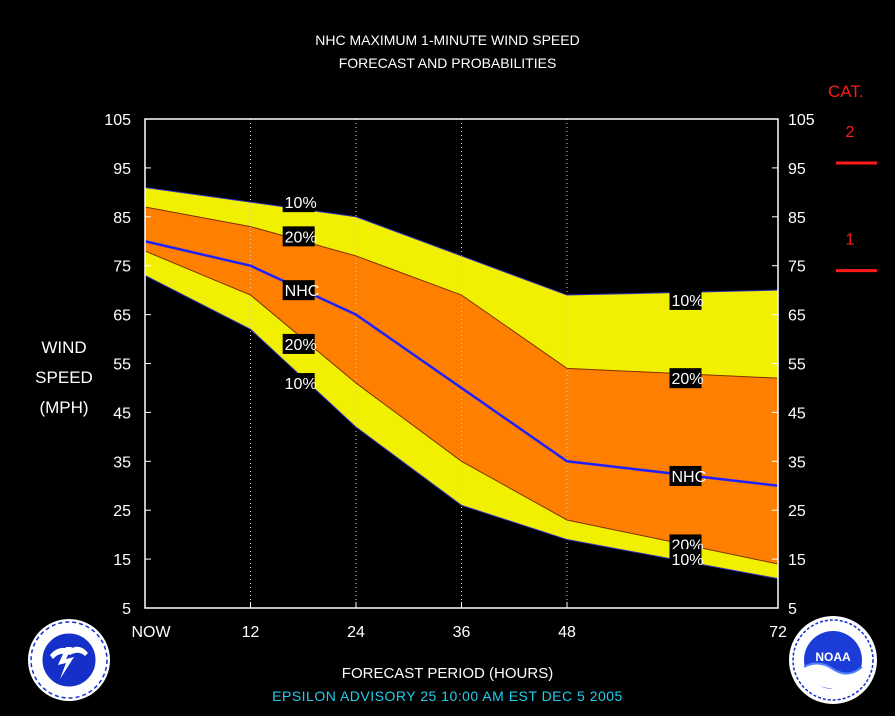 Image resolution: width=895 pixels, height=716 pixels. I want to click on category-label: 1, so click(850, 240).